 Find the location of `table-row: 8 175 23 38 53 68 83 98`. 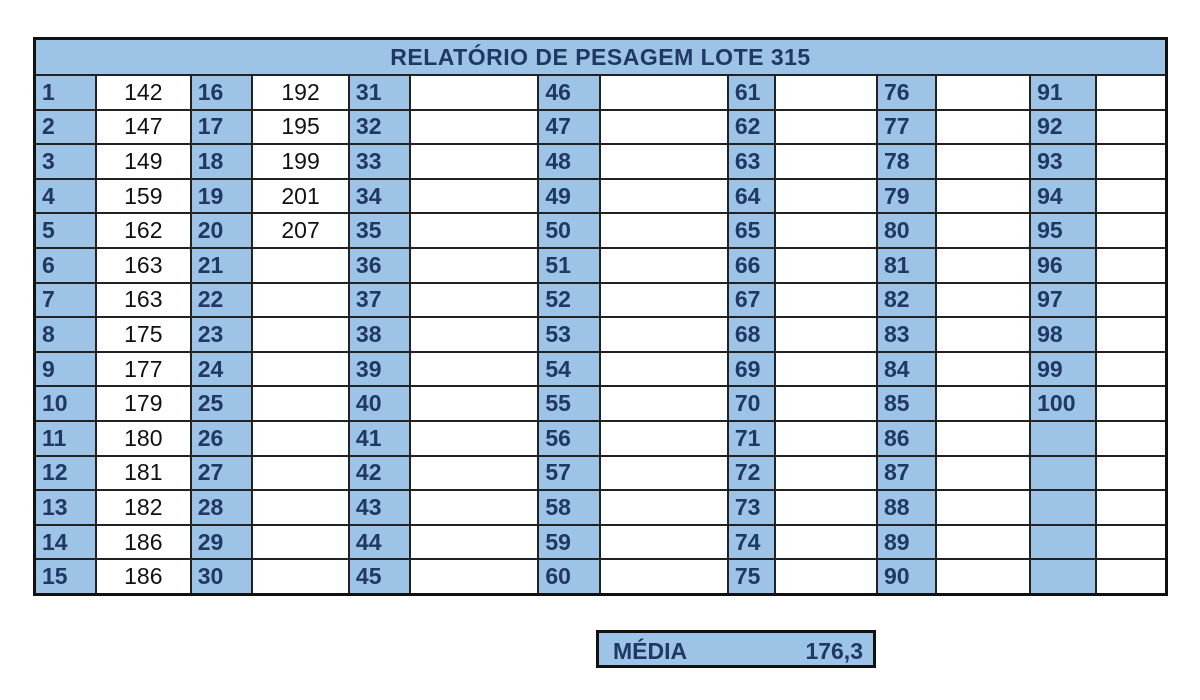

table-row: 8 175 23 38 53 68 83 98 is located at coordinates (600, 334).